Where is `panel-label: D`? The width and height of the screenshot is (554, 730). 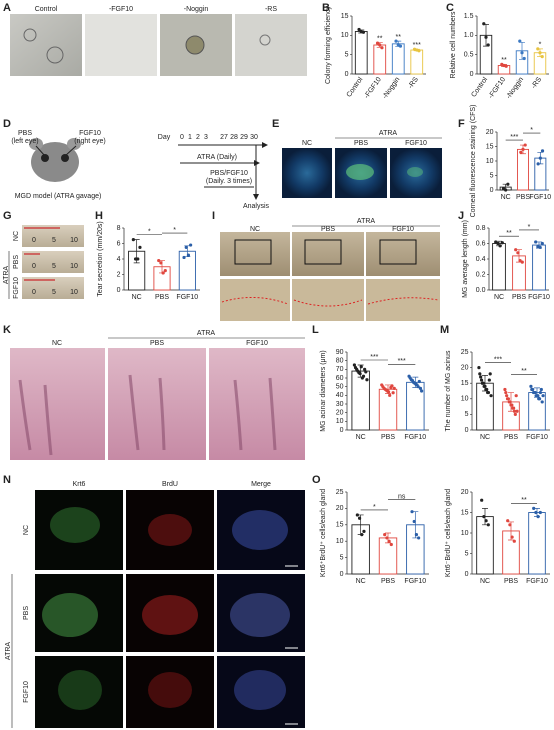 panel-label: D is located at coordinates (7, 124).